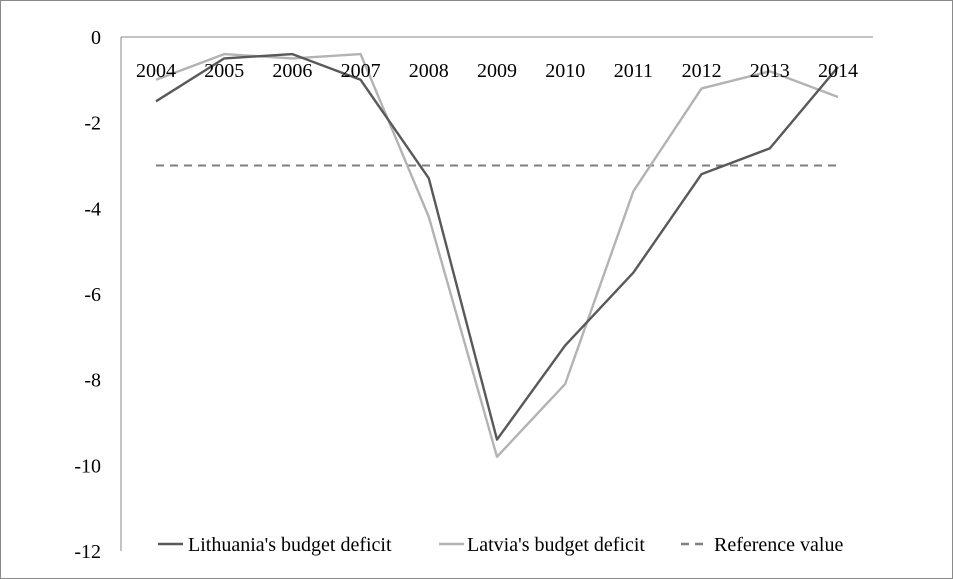 Image resolution: width=953 pixels, height=579 pixels. I want to click on x-tick-label: 2005, so click(224, 71).